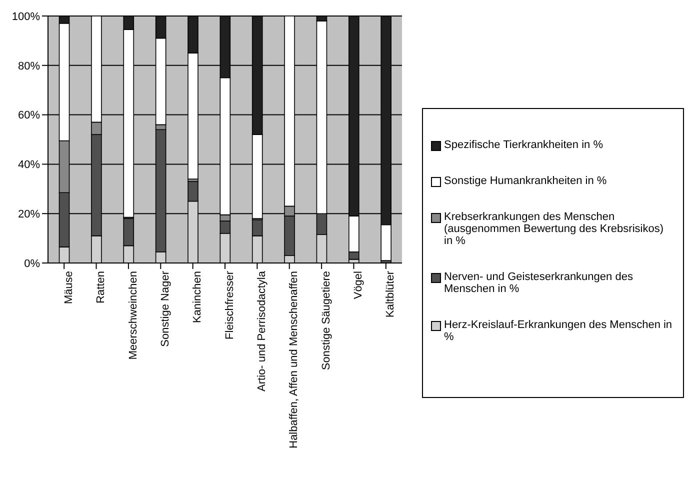  What do you see at coordinates (29, 66) in the screenshot?
I see `y-tick-label: 80%` at bounding box center [29, 66].